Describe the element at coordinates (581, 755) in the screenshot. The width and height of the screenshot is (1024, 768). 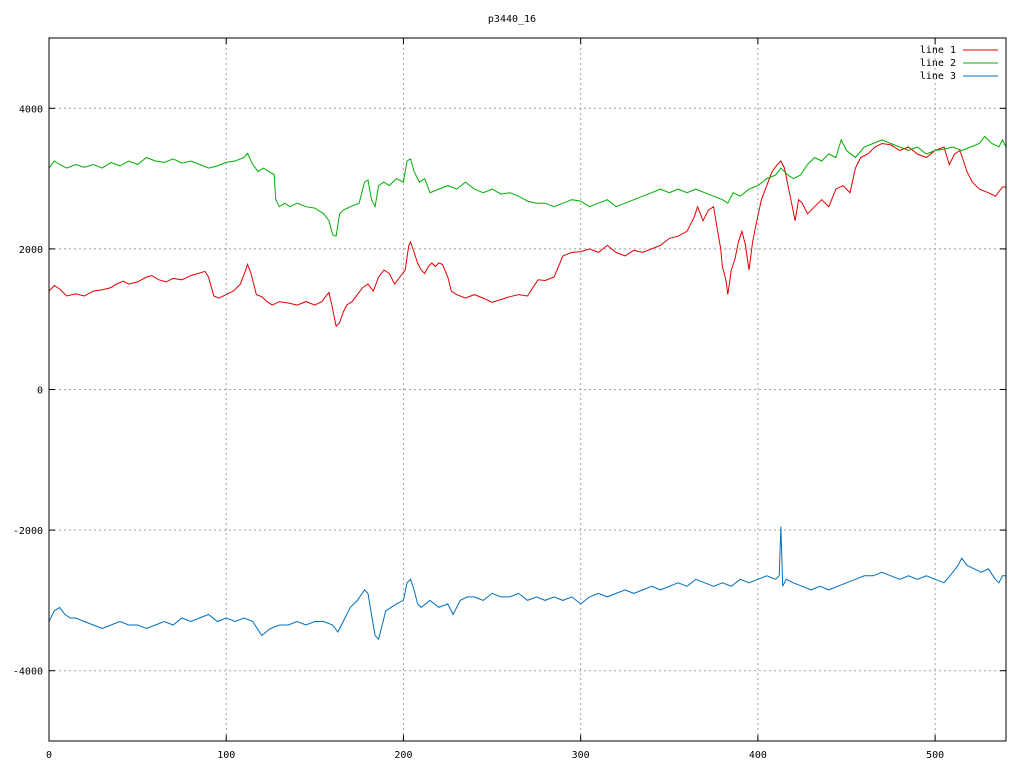
I see `x-tick-label: 300` at that location.